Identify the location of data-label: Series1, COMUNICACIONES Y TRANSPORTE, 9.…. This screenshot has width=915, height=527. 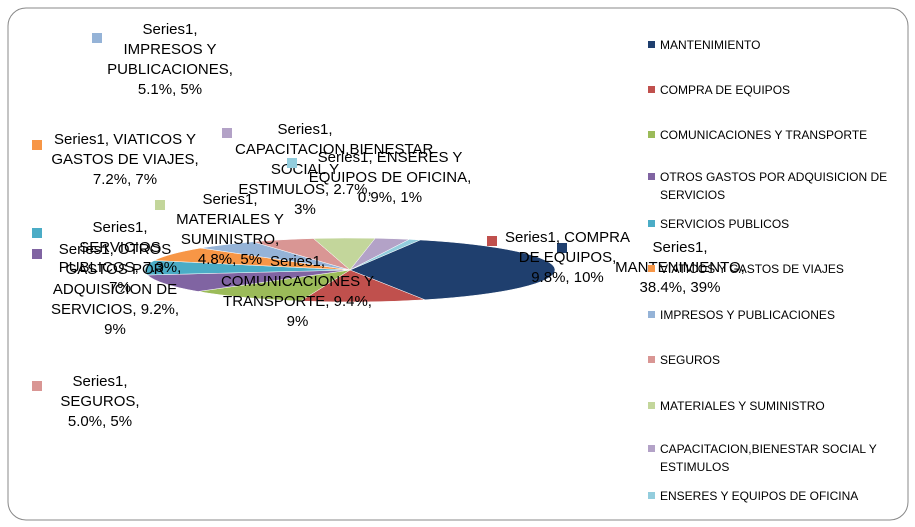
(297, 291).